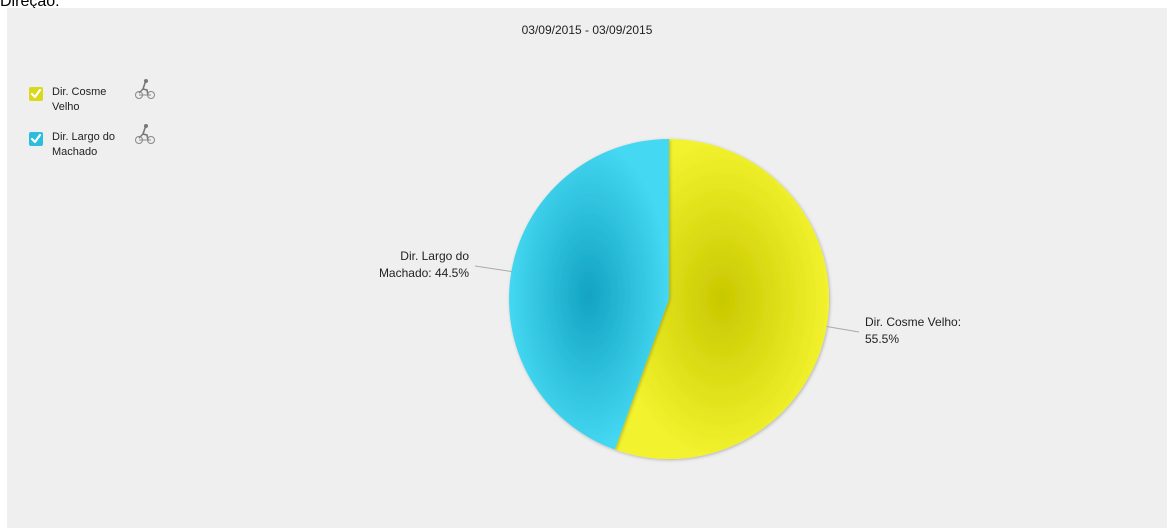 The height and width of the screenshot is (530, 1169). I want to click on legend-checkbox-largo-do-machado, so click(36, 139).